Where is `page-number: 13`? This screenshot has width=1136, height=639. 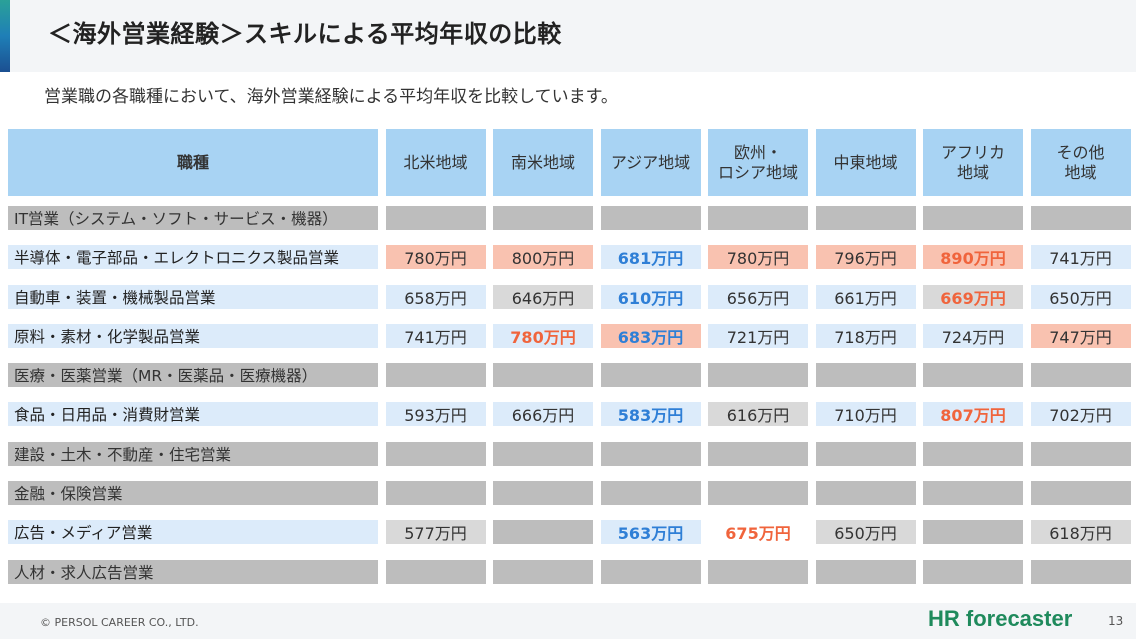
page-number: 13 is located at coordinates (1116, 621).